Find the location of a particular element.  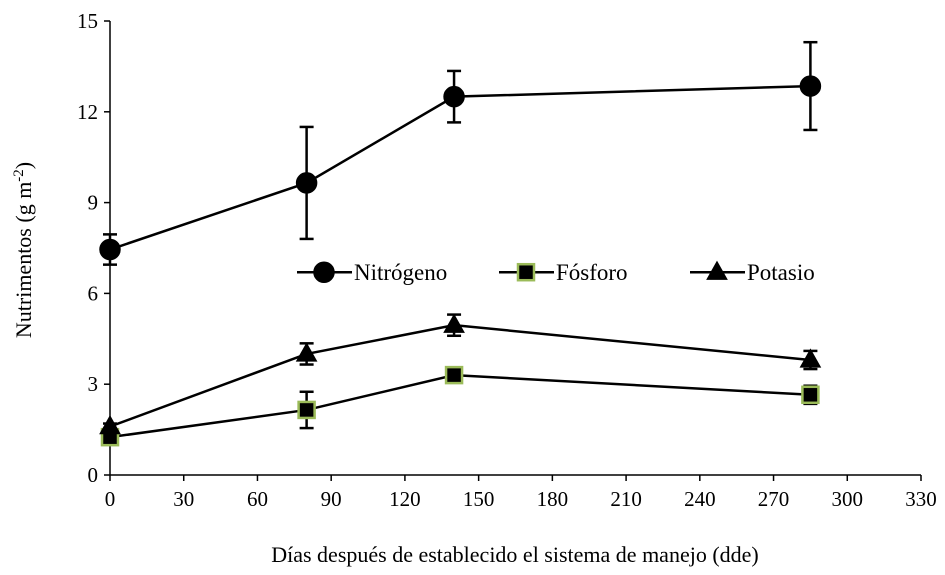

x-tick-label: 150 is located at coordinates (479, 499).